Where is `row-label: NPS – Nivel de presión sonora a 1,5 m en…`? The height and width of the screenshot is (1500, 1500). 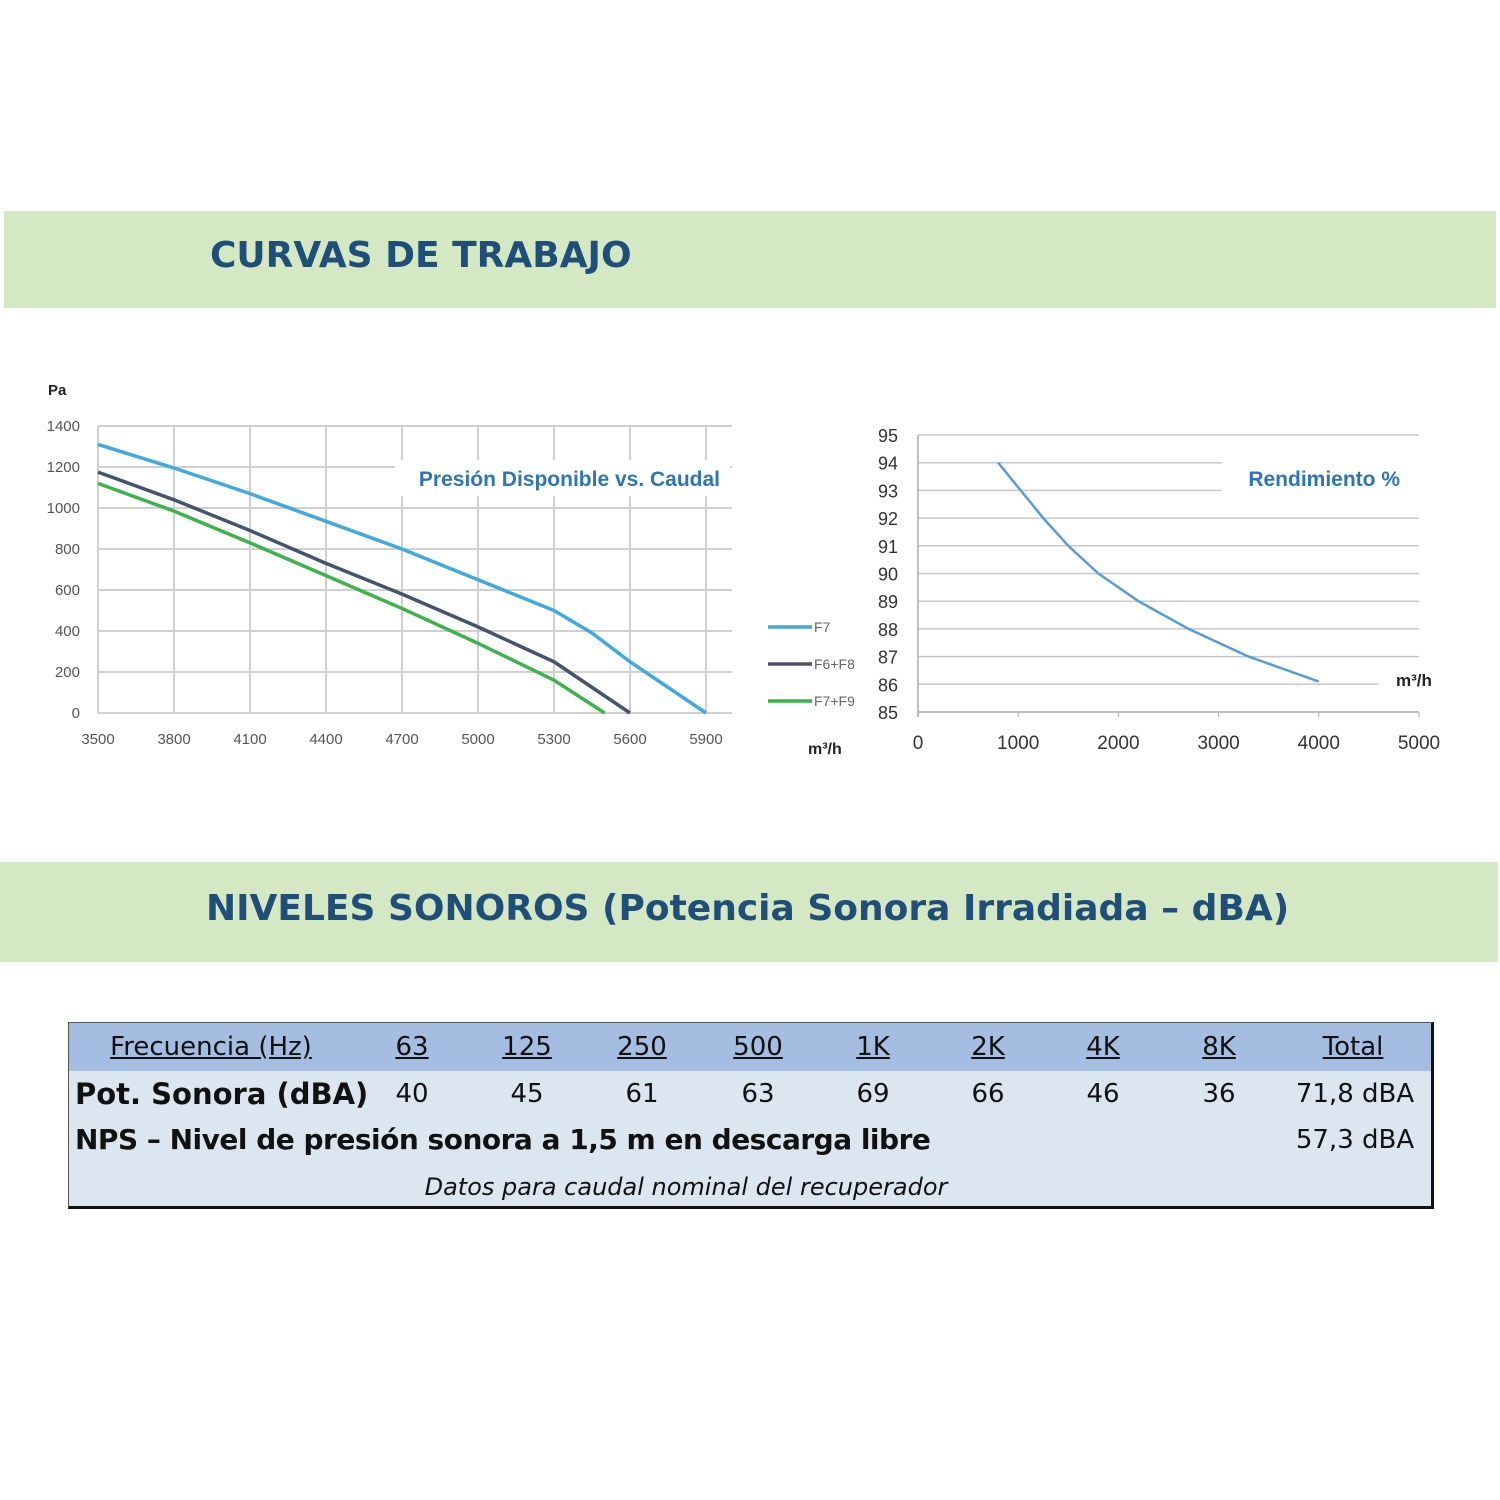 row-label: NPS – Nivel de presión sonora a 1,5 m en… is located at coordinates (503, 1139).